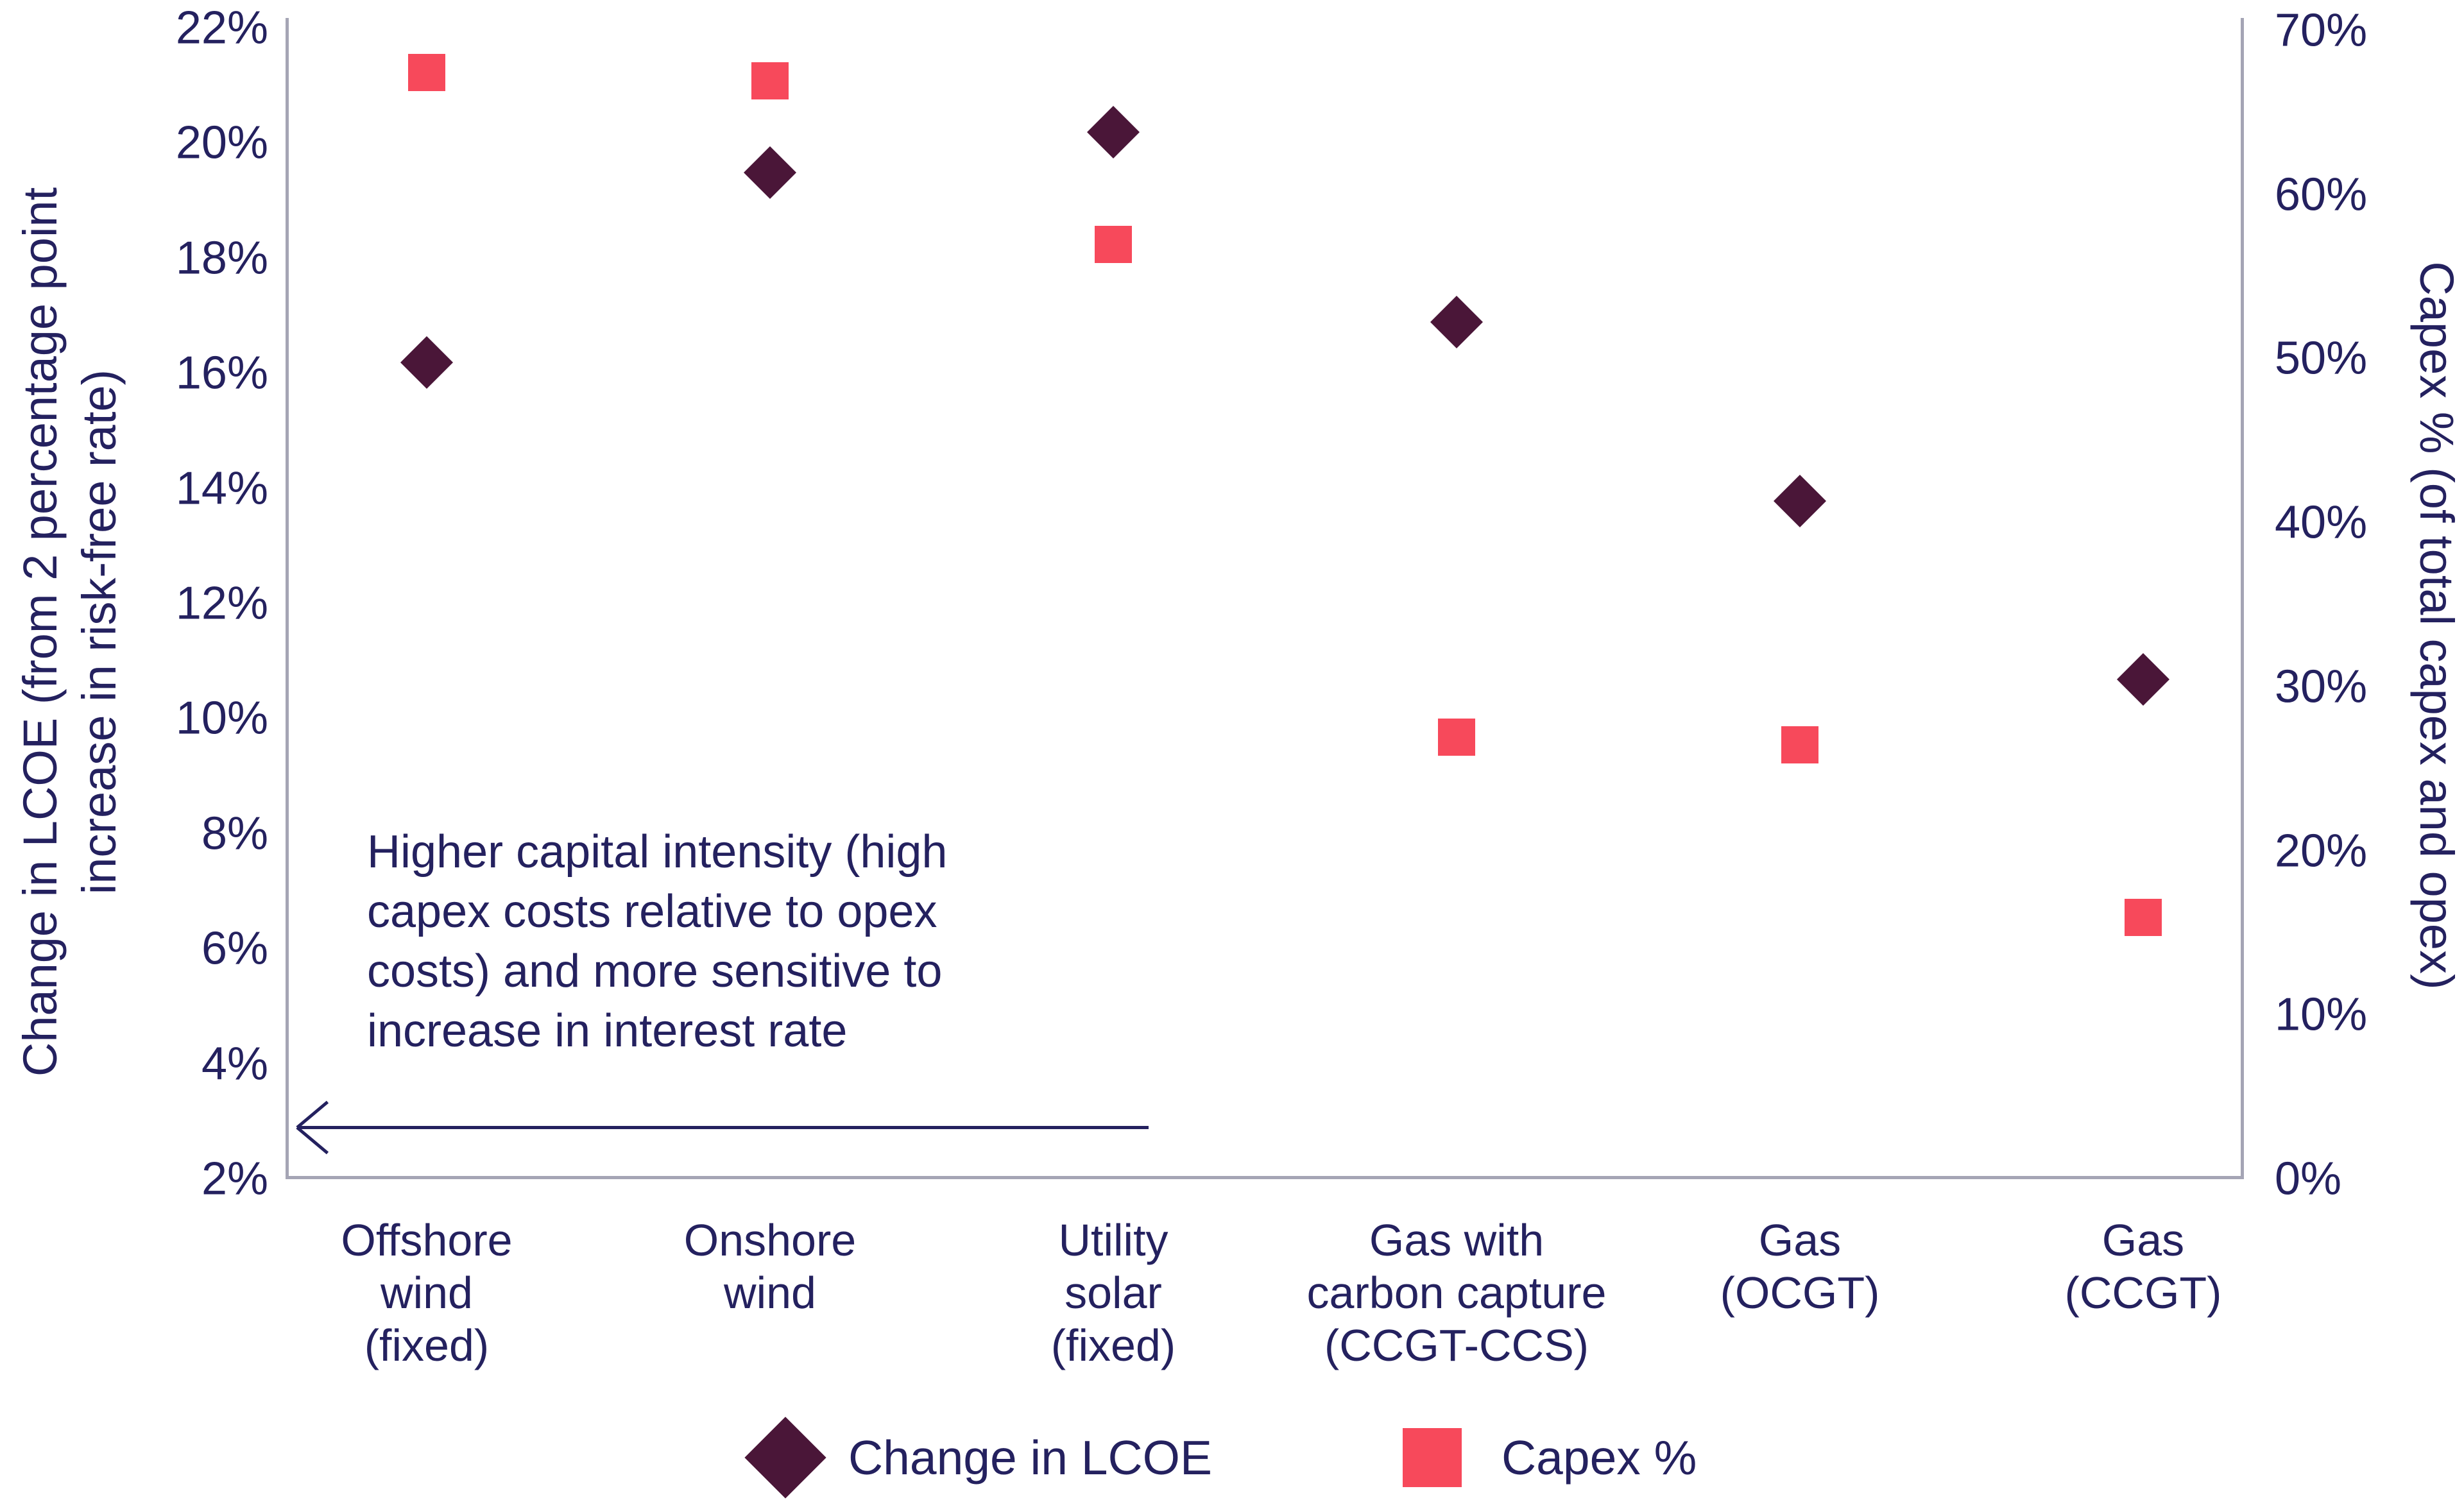  I want to click on left-axis-tick-label: 8%, so click(235, 834).